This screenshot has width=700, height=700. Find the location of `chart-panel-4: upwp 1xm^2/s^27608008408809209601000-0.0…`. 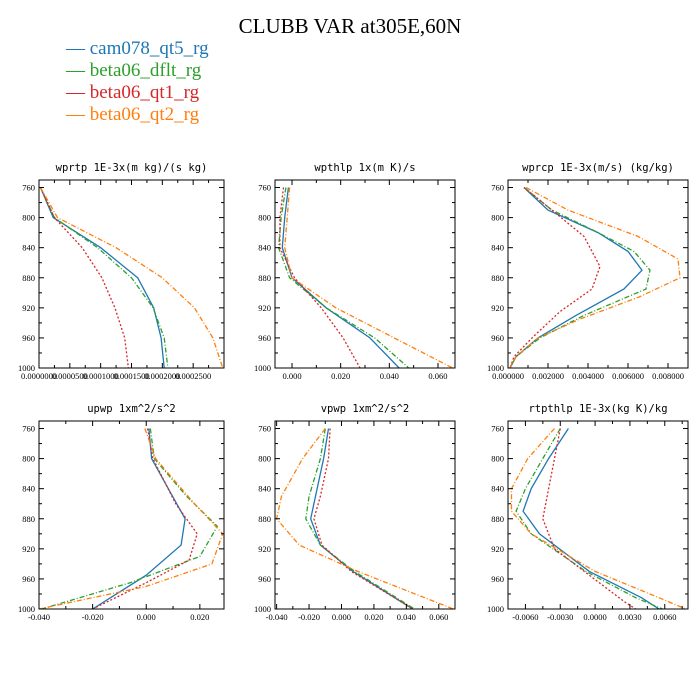

chart-panel-4: upwp 1xm^2/s^27608008408809209601000-0.0… is located at coordinates (121, 512).